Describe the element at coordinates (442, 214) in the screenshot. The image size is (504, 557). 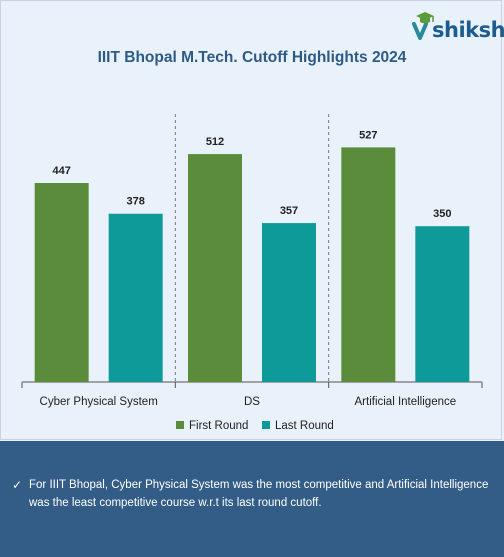
I see `data-label: 350` at that location.